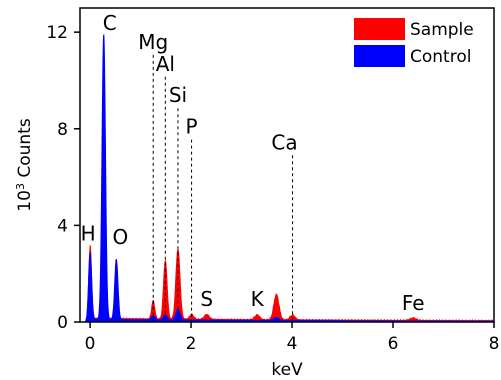  What do you see at coordinates (110, 23) in the screenshot?
I see `element-label: C` at bounding box center [110, 23].